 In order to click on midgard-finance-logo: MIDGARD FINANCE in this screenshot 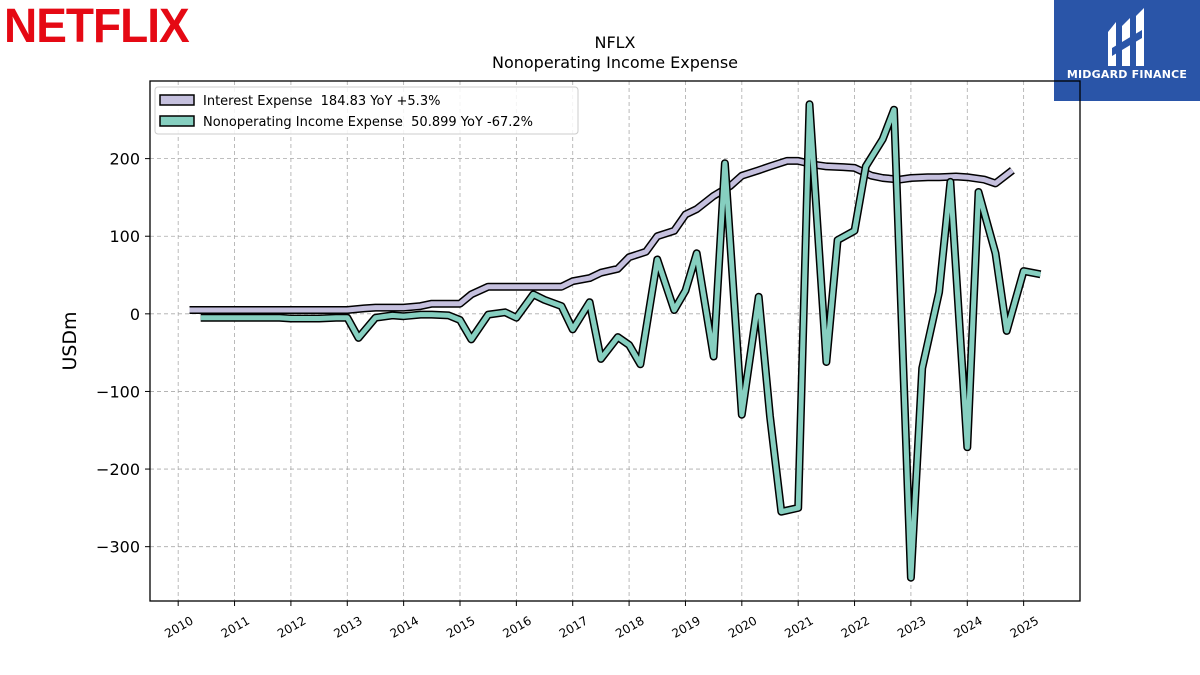, I will do `click(1127, 50)`.